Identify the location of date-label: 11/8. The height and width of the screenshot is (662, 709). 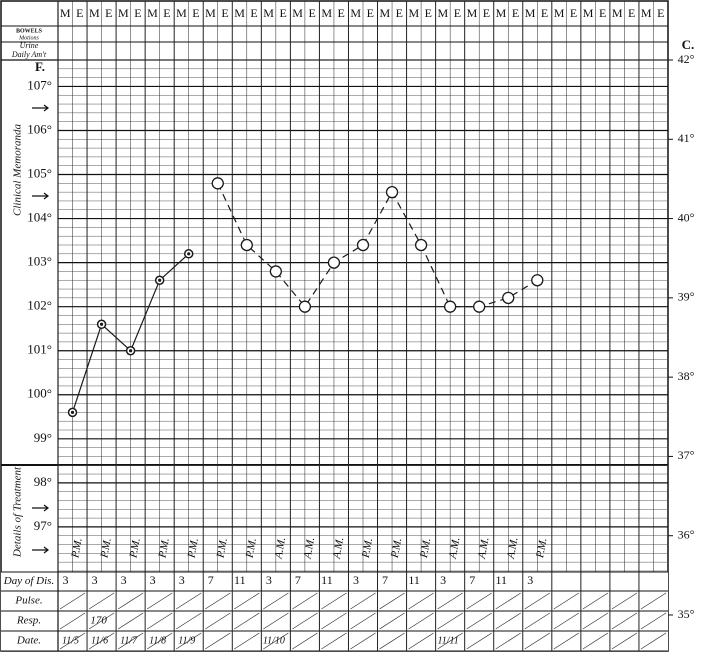
(157, 640).